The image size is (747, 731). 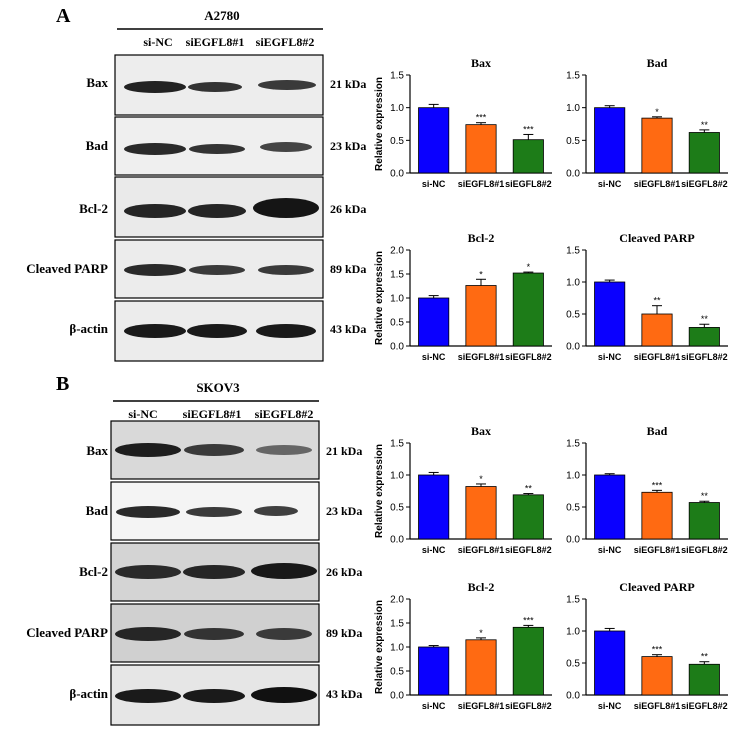 I want to click on chart-title: Bad, so click(x=657, y=63).